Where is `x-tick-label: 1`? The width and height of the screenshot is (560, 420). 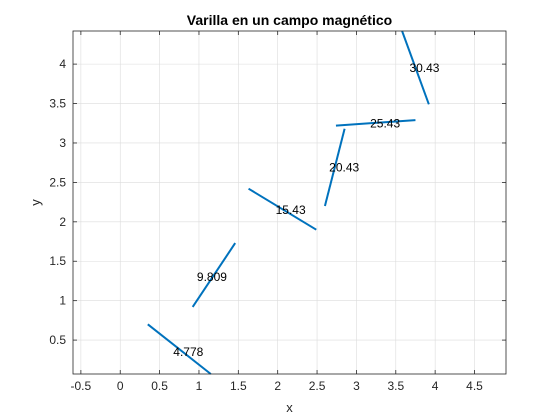 x-tick-label: 1 is located at coordinates (199, 386).